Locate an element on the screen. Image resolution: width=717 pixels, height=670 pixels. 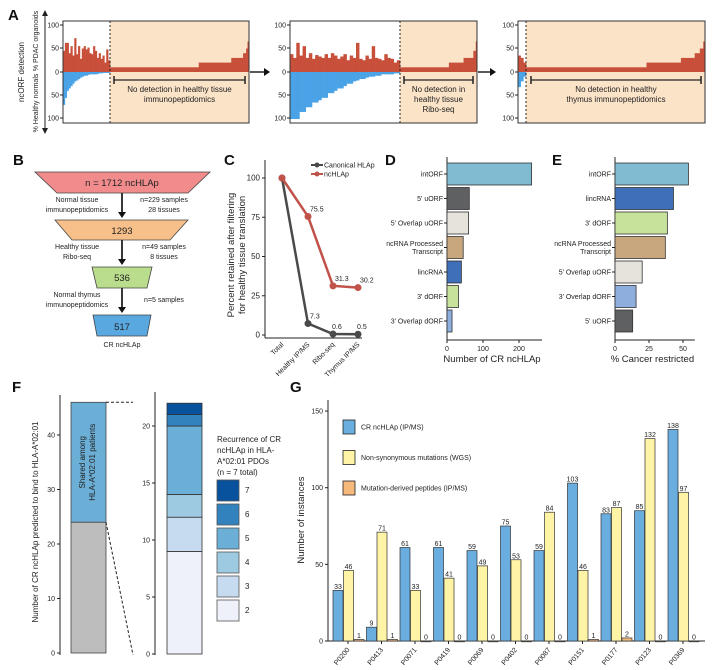
value-label: 53 is located at coordinates (516, 556).